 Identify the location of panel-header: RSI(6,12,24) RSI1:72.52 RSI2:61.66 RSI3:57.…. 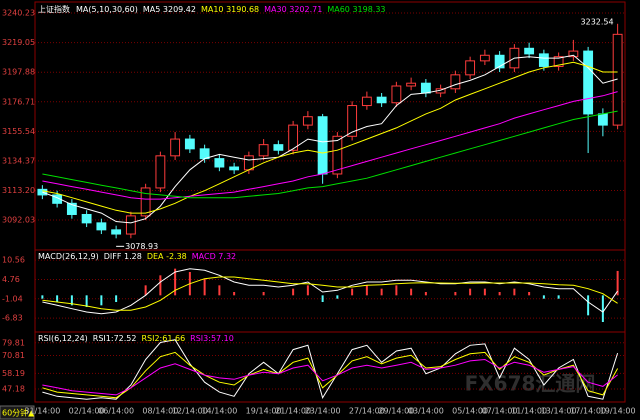
(136, 338).